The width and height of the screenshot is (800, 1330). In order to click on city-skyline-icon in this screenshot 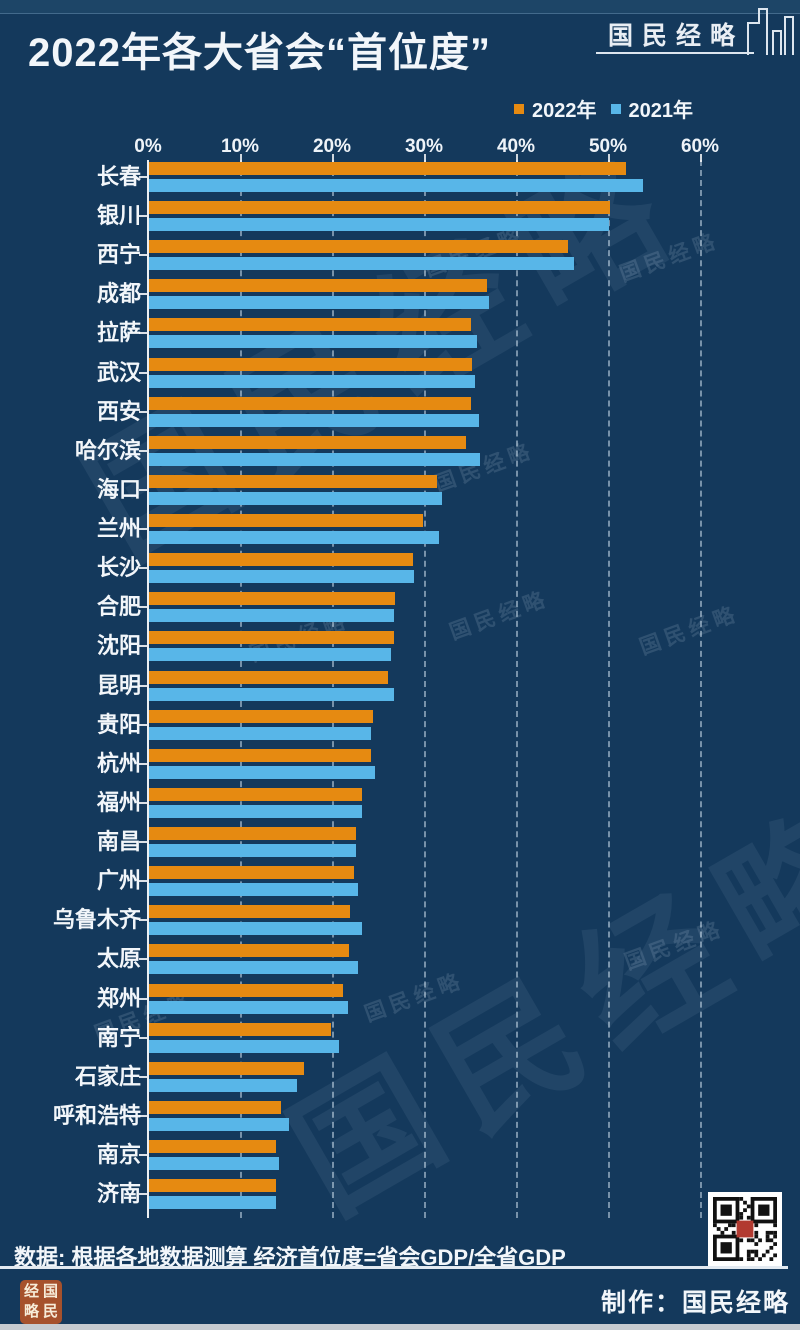, I will do `click(771, 33)`.